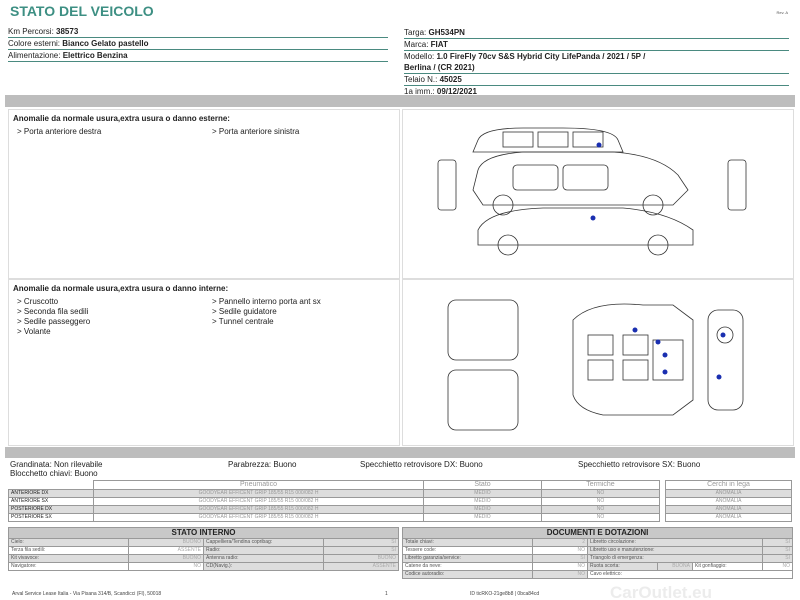 This screenshot has height=600, width=800. What do you see at coordinates (35, 55) in the screenshot?
I see `fuel-label: Alimentazione:` at bounding box center [35, 55].